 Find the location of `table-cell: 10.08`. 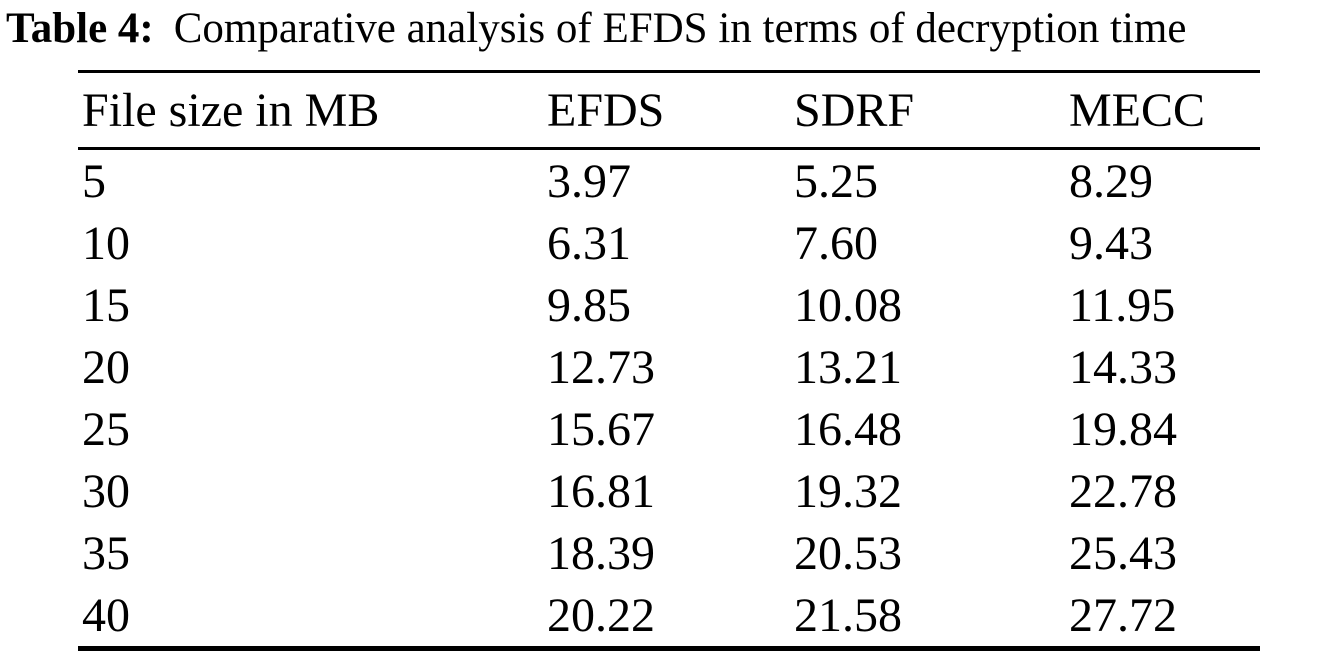

table-cell: 10.08 is located at coordinates (848, 305).